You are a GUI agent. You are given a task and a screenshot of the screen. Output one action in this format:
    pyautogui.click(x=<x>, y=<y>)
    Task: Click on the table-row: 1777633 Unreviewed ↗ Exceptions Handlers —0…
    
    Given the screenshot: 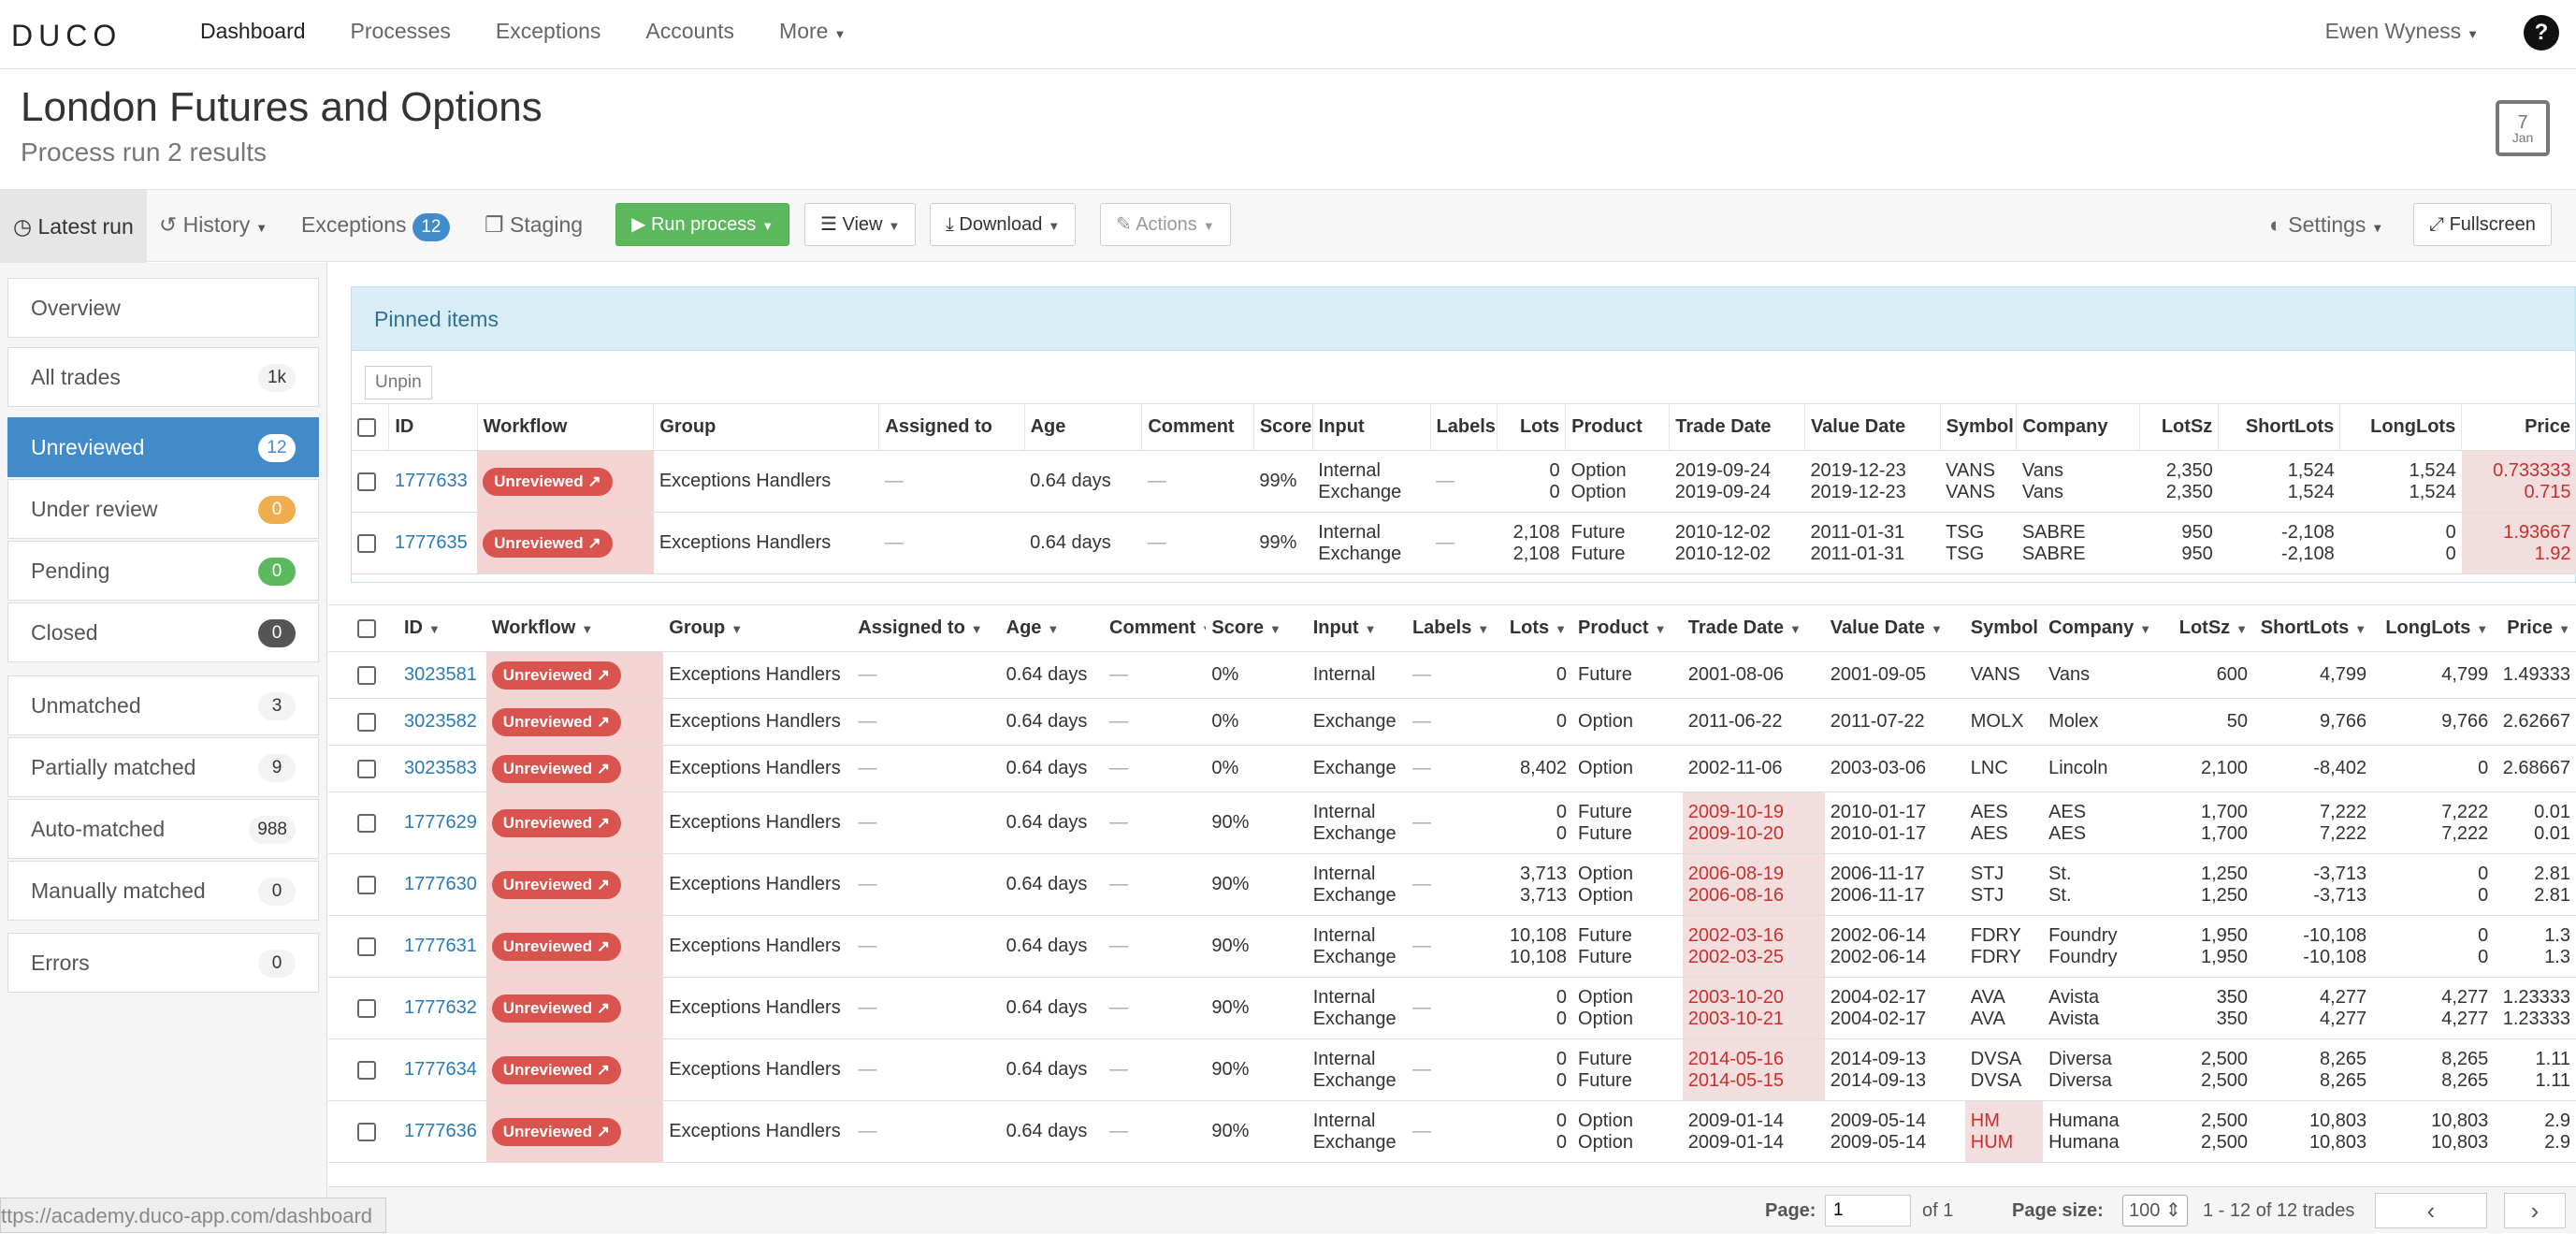 What is the action you would take?
    pyautogui.click(x=1464, y=481)
    